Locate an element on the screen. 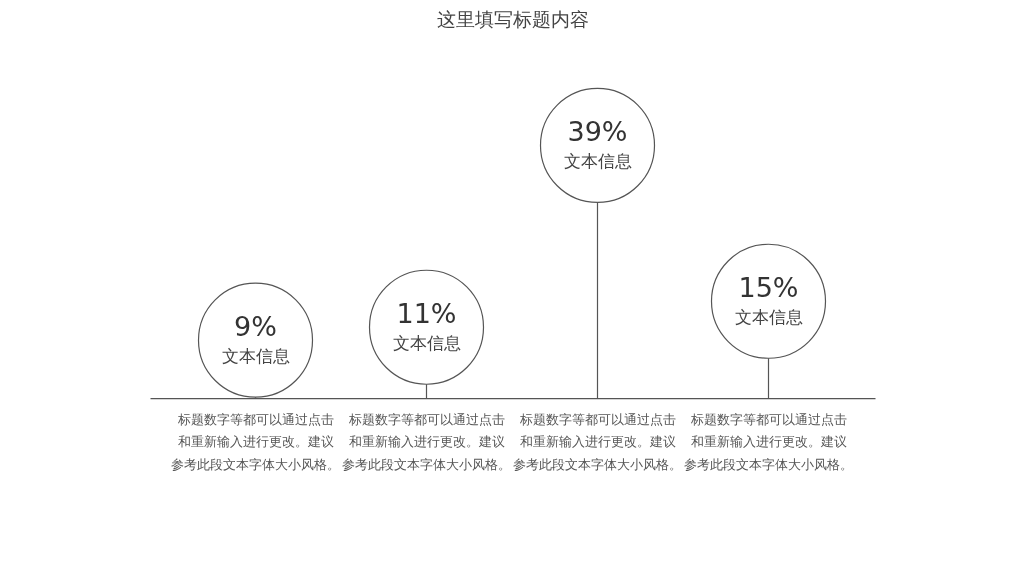 Image resolution: width=1024 pixels, height=576 pixels. text: 文本信息 is located at coordinates (255, 355).